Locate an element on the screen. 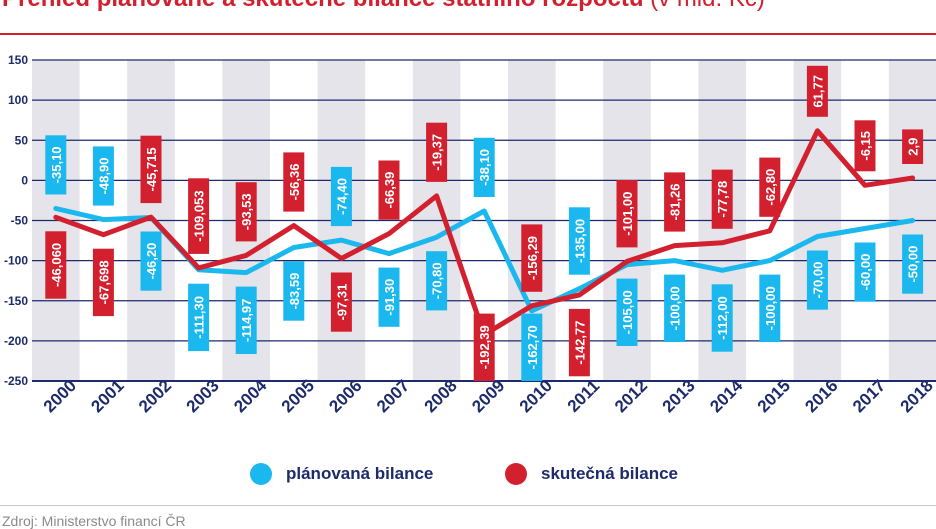 The image size is (936, 529). planned-value-label: -83,59 is located at coordinates (294, 291).